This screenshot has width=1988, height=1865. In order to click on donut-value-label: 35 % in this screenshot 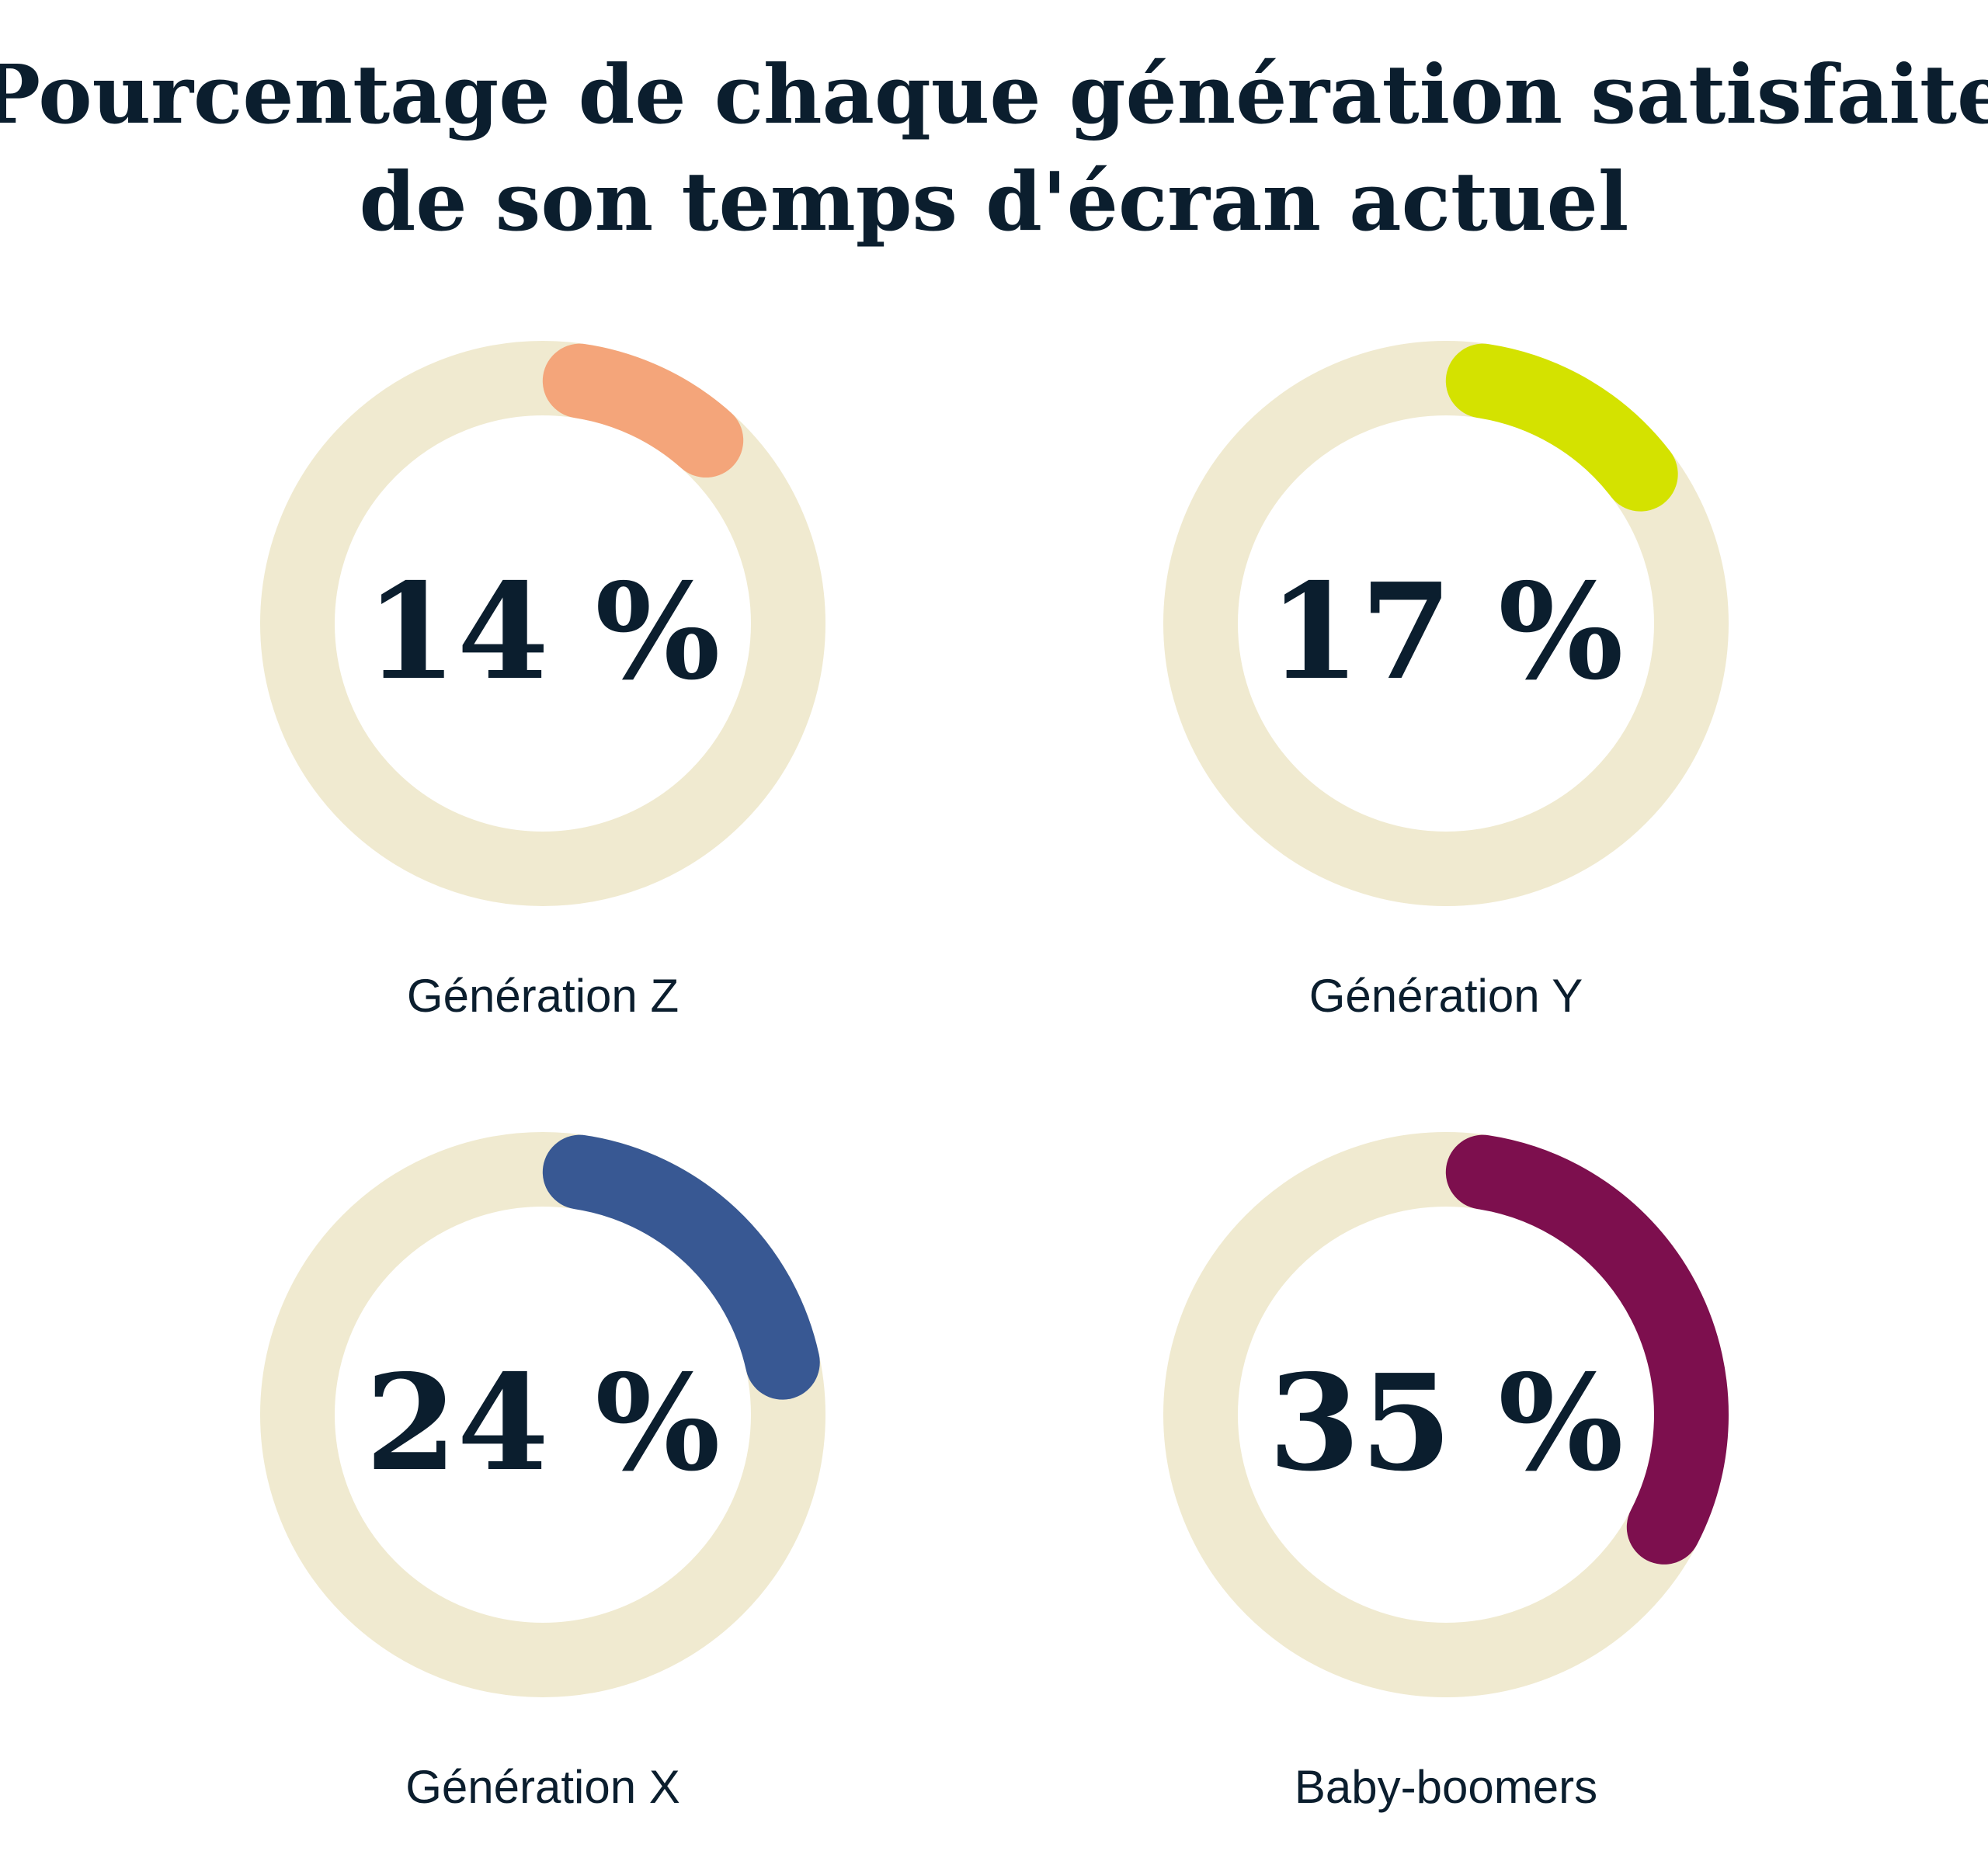, I will do `click(1445, 1423)`.